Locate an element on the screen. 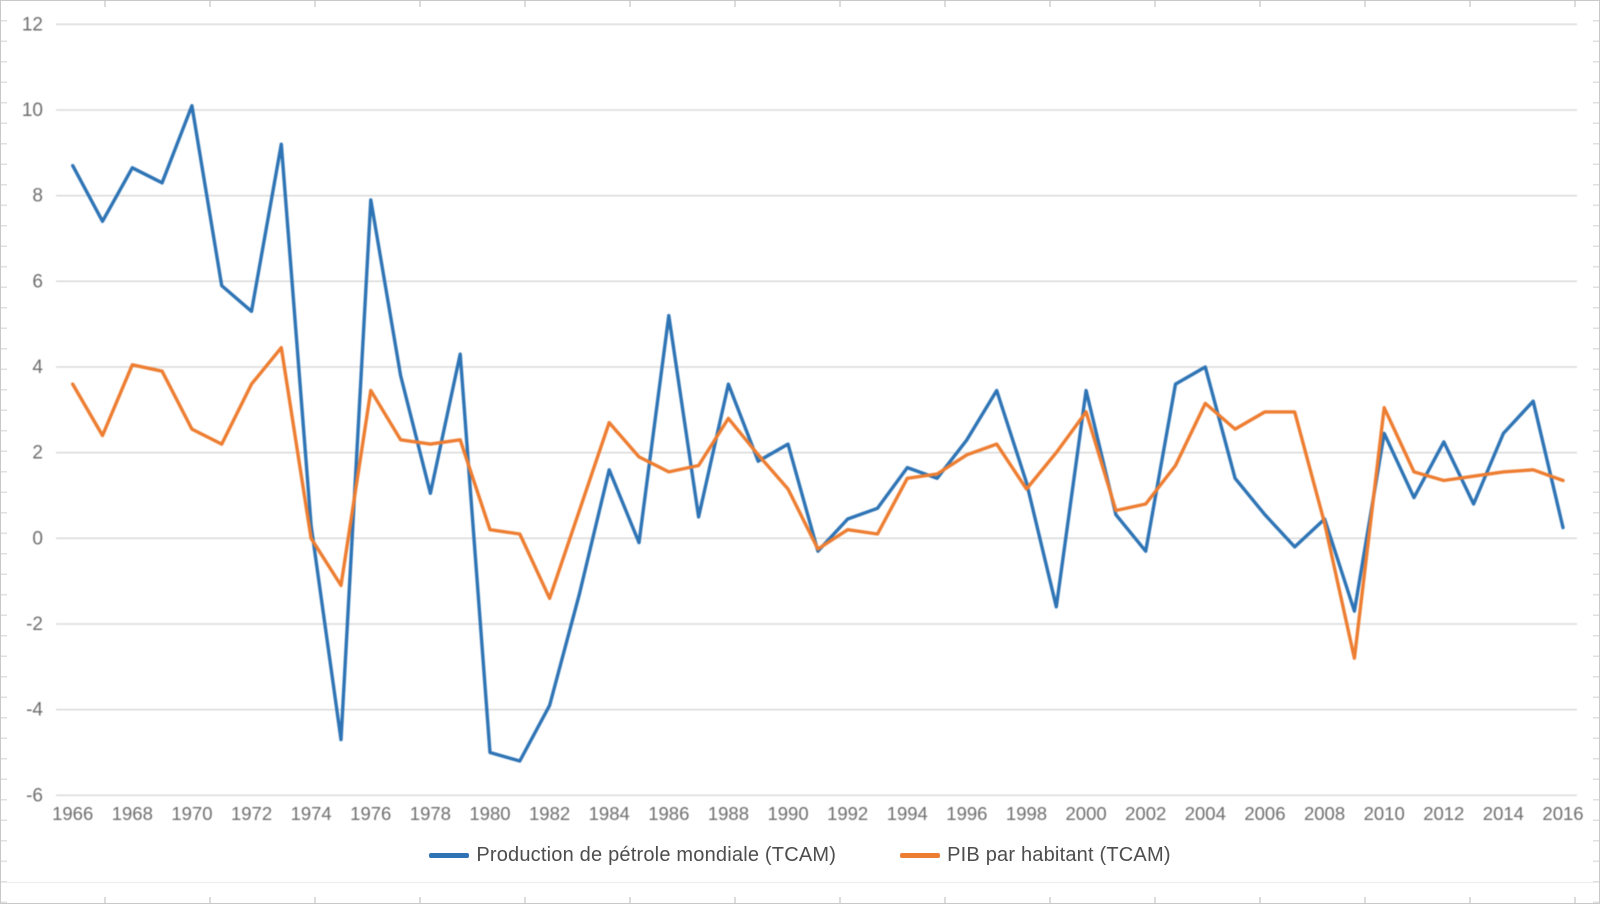  x-axis-tick-label: 2006 is located at coordinates (1264, 813).